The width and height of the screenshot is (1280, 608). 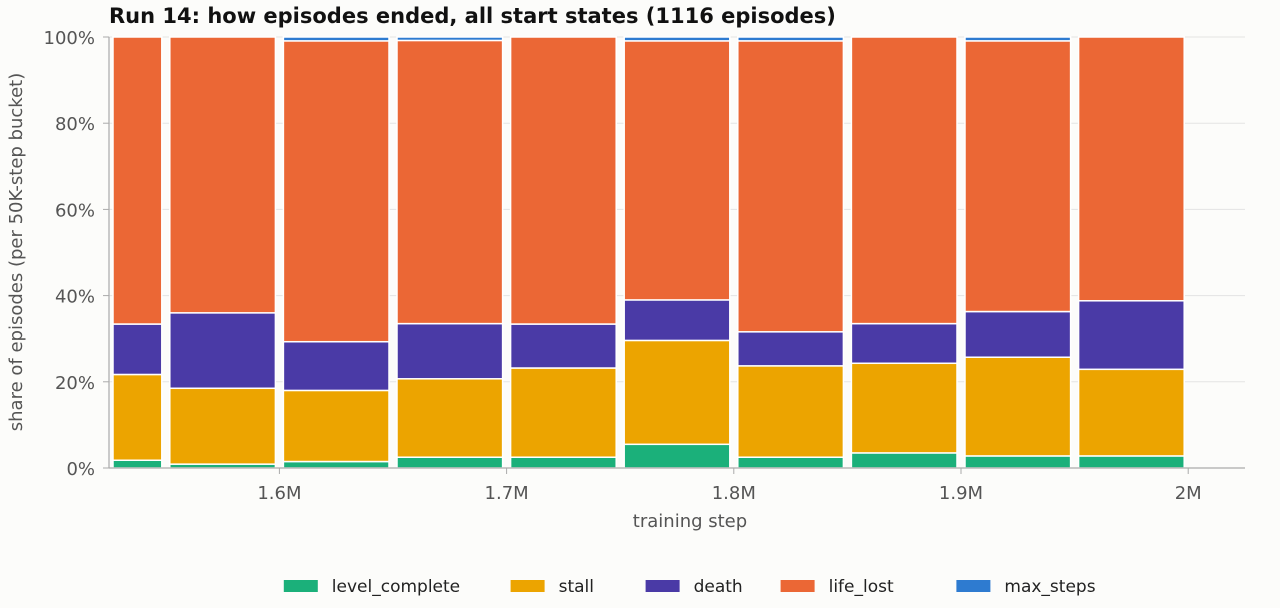 I want to click on legend-item-stall: stall, so click(x=552, y=587).